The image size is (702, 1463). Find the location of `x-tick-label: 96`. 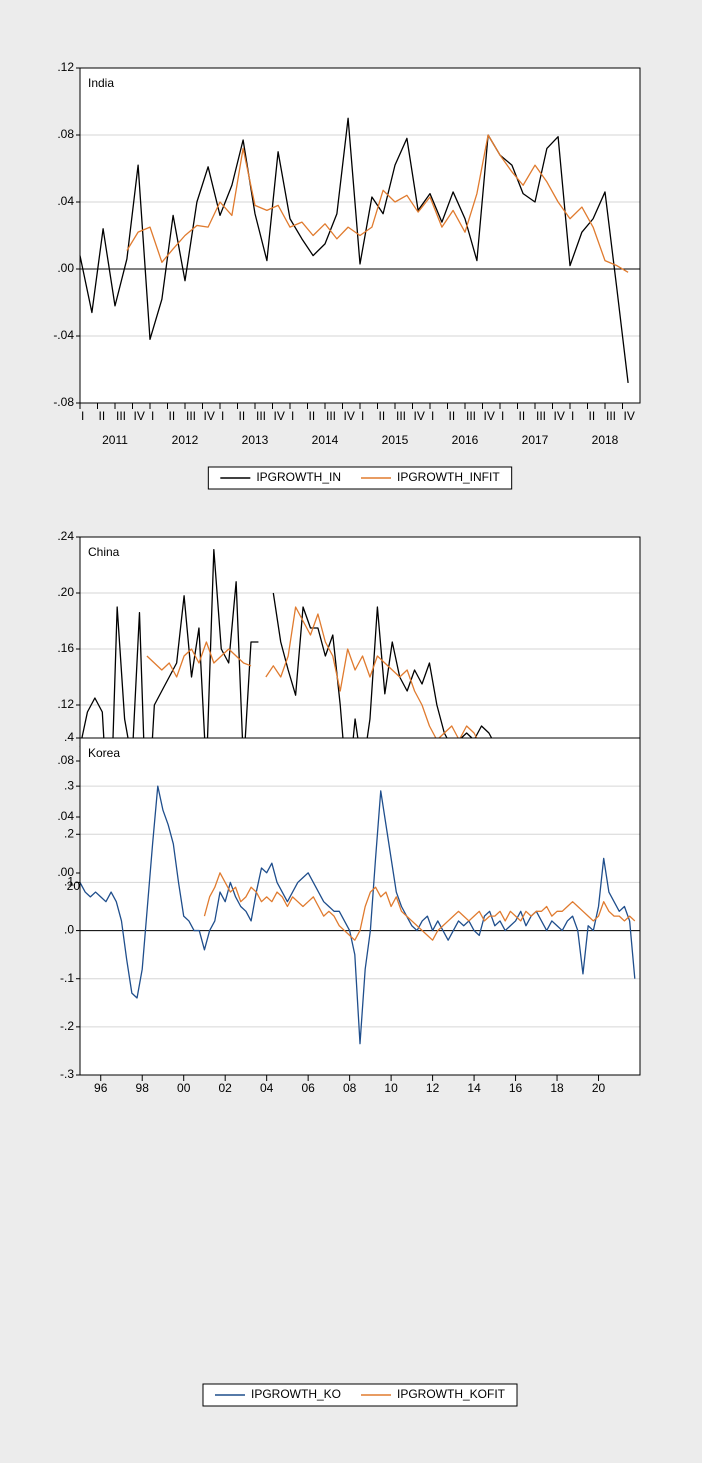

x-tick-label: 96 is located at coordinates (101, 1088).